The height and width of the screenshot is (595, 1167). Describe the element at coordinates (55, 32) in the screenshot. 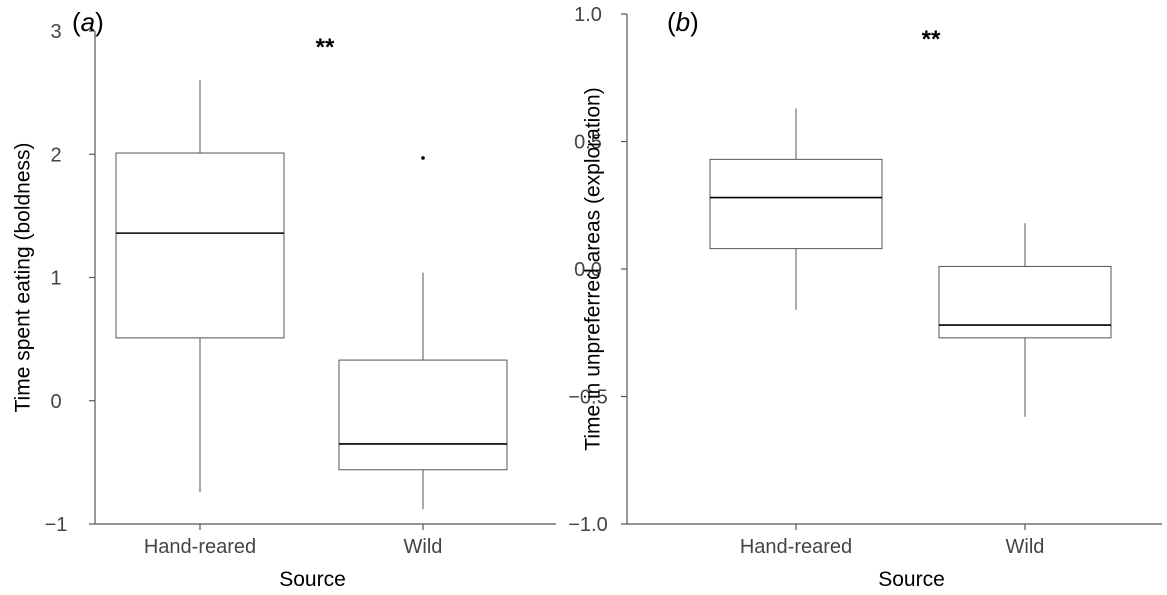

I see `y-tick-label: 3` at that location.